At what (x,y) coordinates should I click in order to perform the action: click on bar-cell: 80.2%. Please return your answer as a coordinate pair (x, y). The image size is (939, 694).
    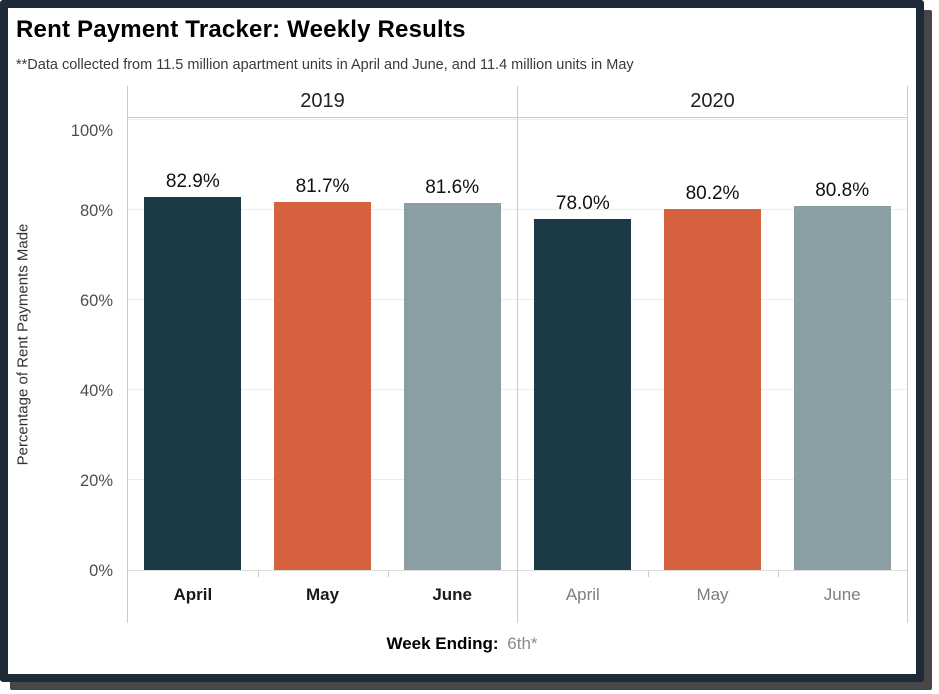
    Looking at the image, I should click on (713, 376).